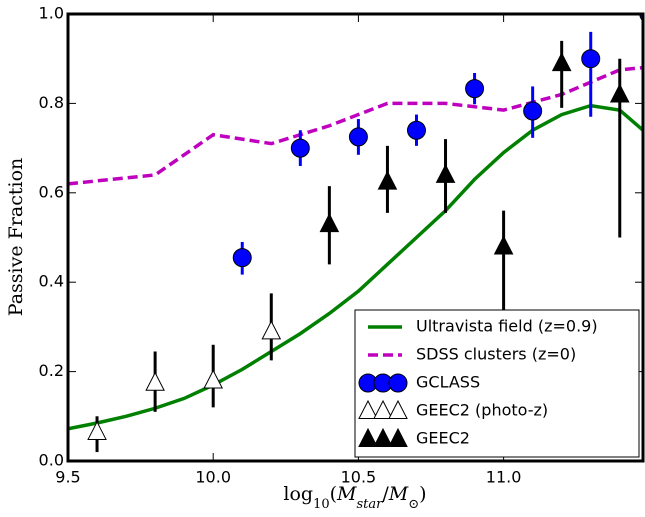  I want to click on x-tick-label: 10.5, so click(359, 477).